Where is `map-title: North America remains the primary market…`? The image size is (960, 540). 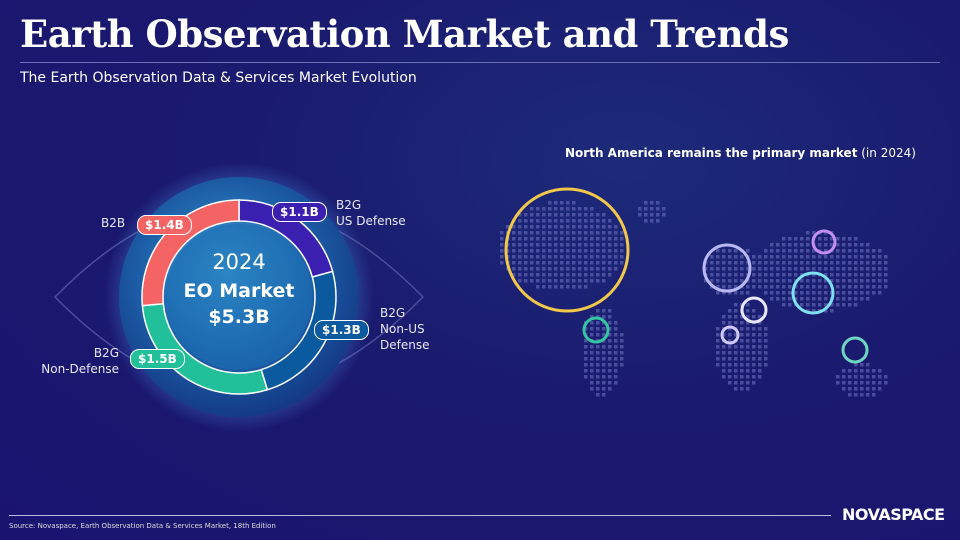 map-title: North America remains the primary market… is located at coordinates (740, 153).